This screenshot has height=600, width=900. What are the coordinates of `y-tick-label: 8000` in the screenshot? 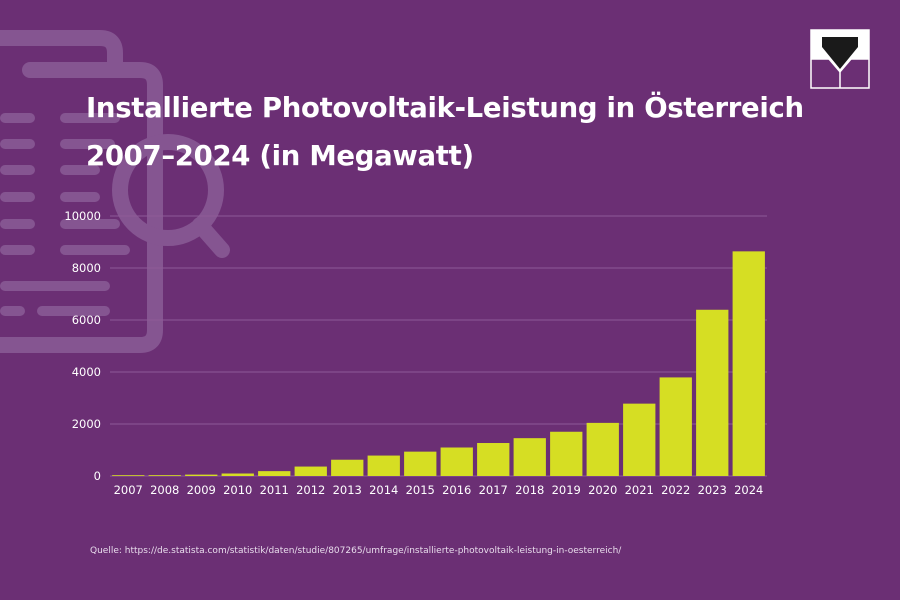 It's located at (86, 268).